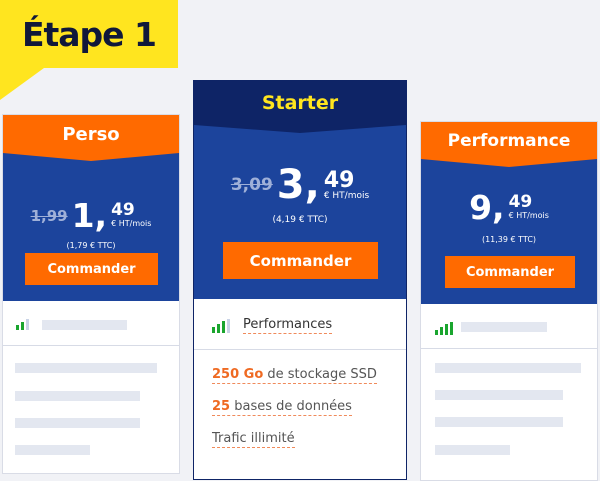 This screenshot has width=600, height=481. I want to click on price-row: 1,99 1, 49 € HT/mois, so click(91, 215).